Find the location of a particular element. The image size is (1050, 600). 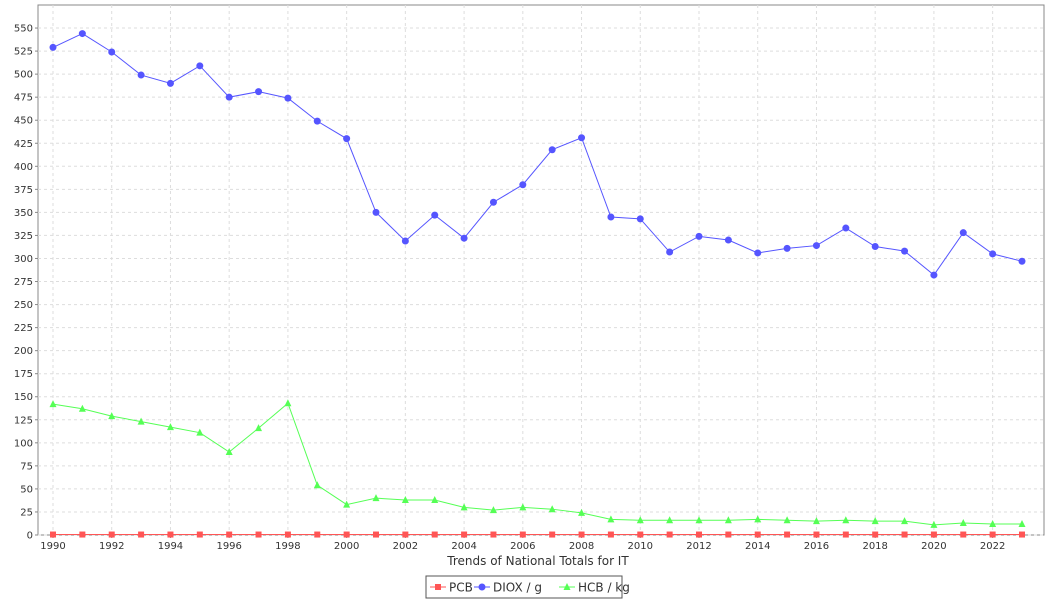

y-tick-label: 450 is located at coordinates (23, 121).